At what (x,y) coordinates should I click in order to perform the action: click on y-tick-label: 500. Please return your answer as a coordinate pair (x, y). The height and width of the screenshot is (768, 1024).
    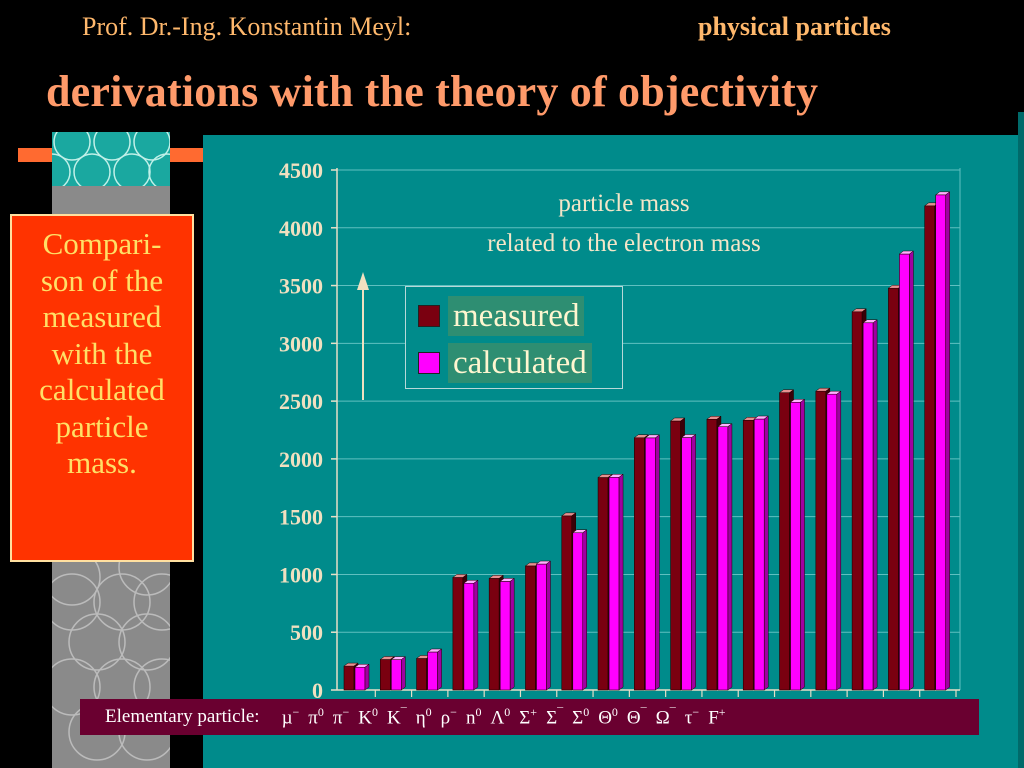
    Looking at the image, I should click on (306, 632).